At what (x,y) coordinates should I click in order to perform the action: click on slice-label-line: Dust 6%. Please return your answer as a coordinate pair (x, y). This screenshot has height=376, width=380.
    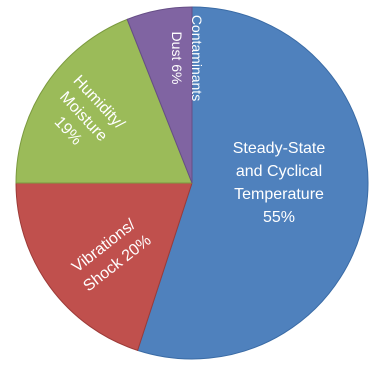
    Looking at the image, I should click on (177, 58).